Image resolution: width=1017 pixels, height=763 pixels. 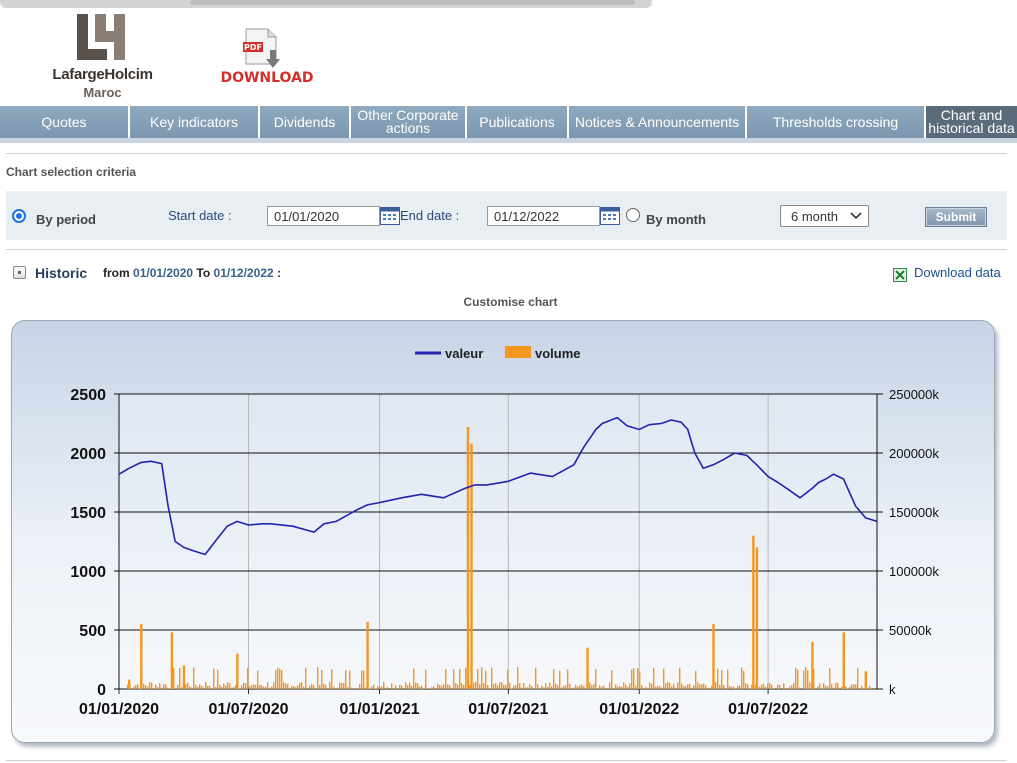 I want to click on pdf-download-link: PDF DOWNLOAD, so click(x=267, y=58).